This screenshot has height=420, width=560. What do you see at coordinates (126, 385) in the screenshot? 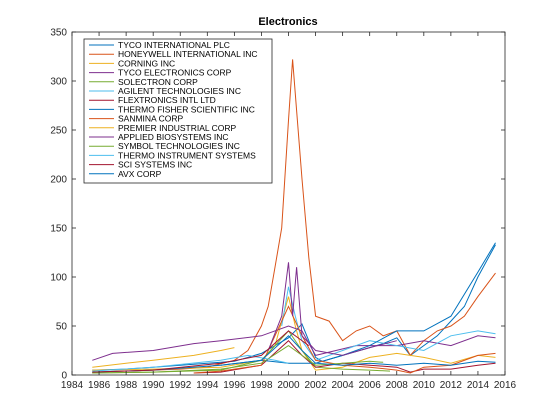
I see `x-tick-label: 1988` at bounding box center [126, 385].